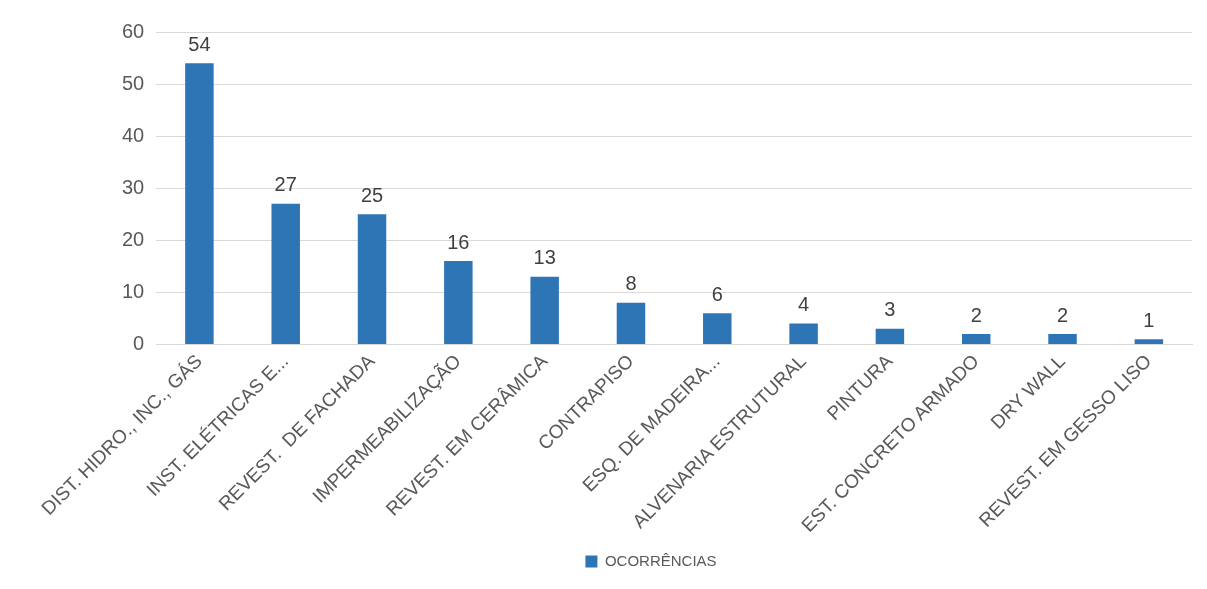 Image resolution: width=1207 pixels, height=589 pixels. I want to click on data-label: 54, so click(199, 43).